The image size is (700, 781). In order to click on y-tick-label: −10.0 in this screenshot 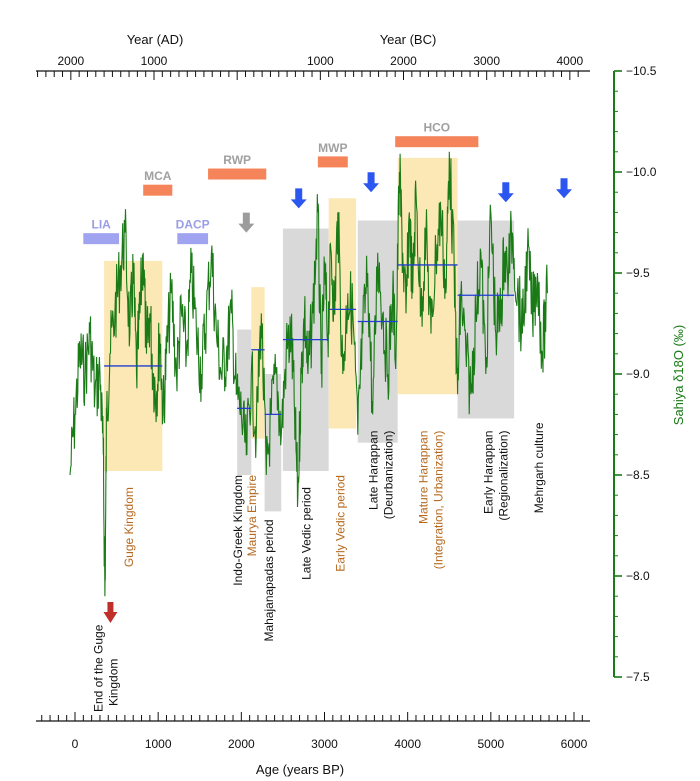, I will do `click(641, 172)`.